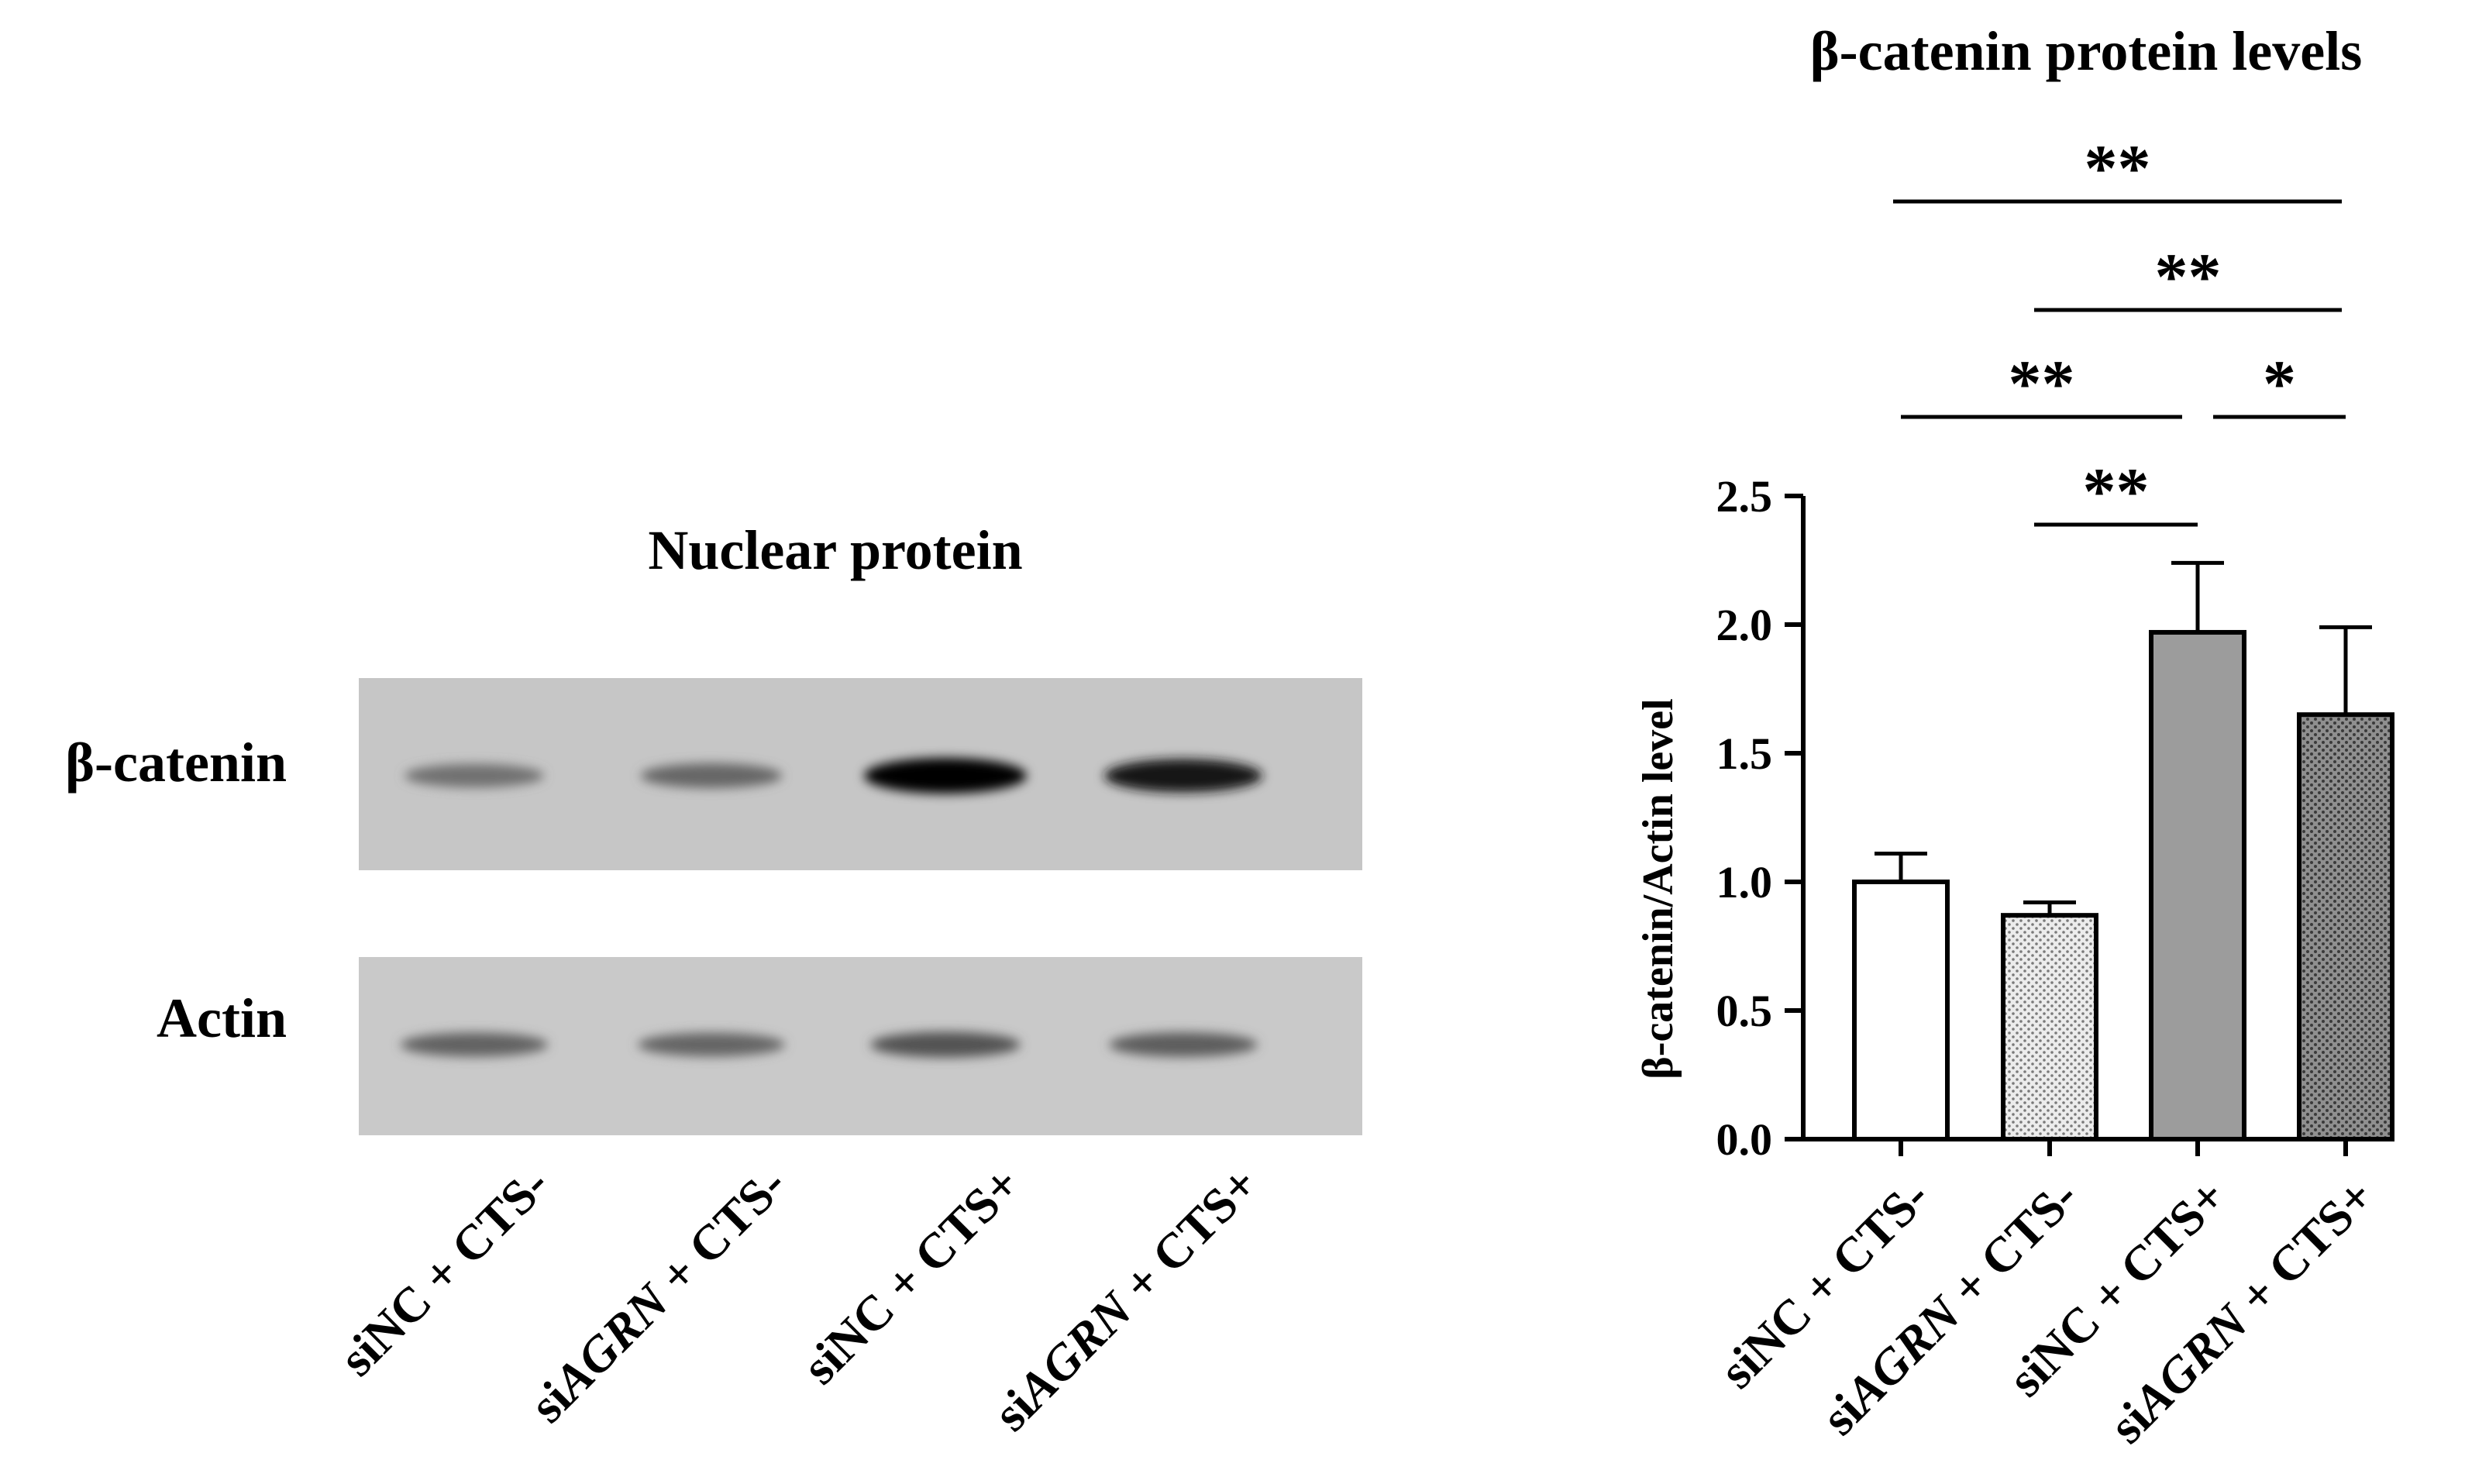  I want to click on significance-label-2: **, so click(2042, 383).